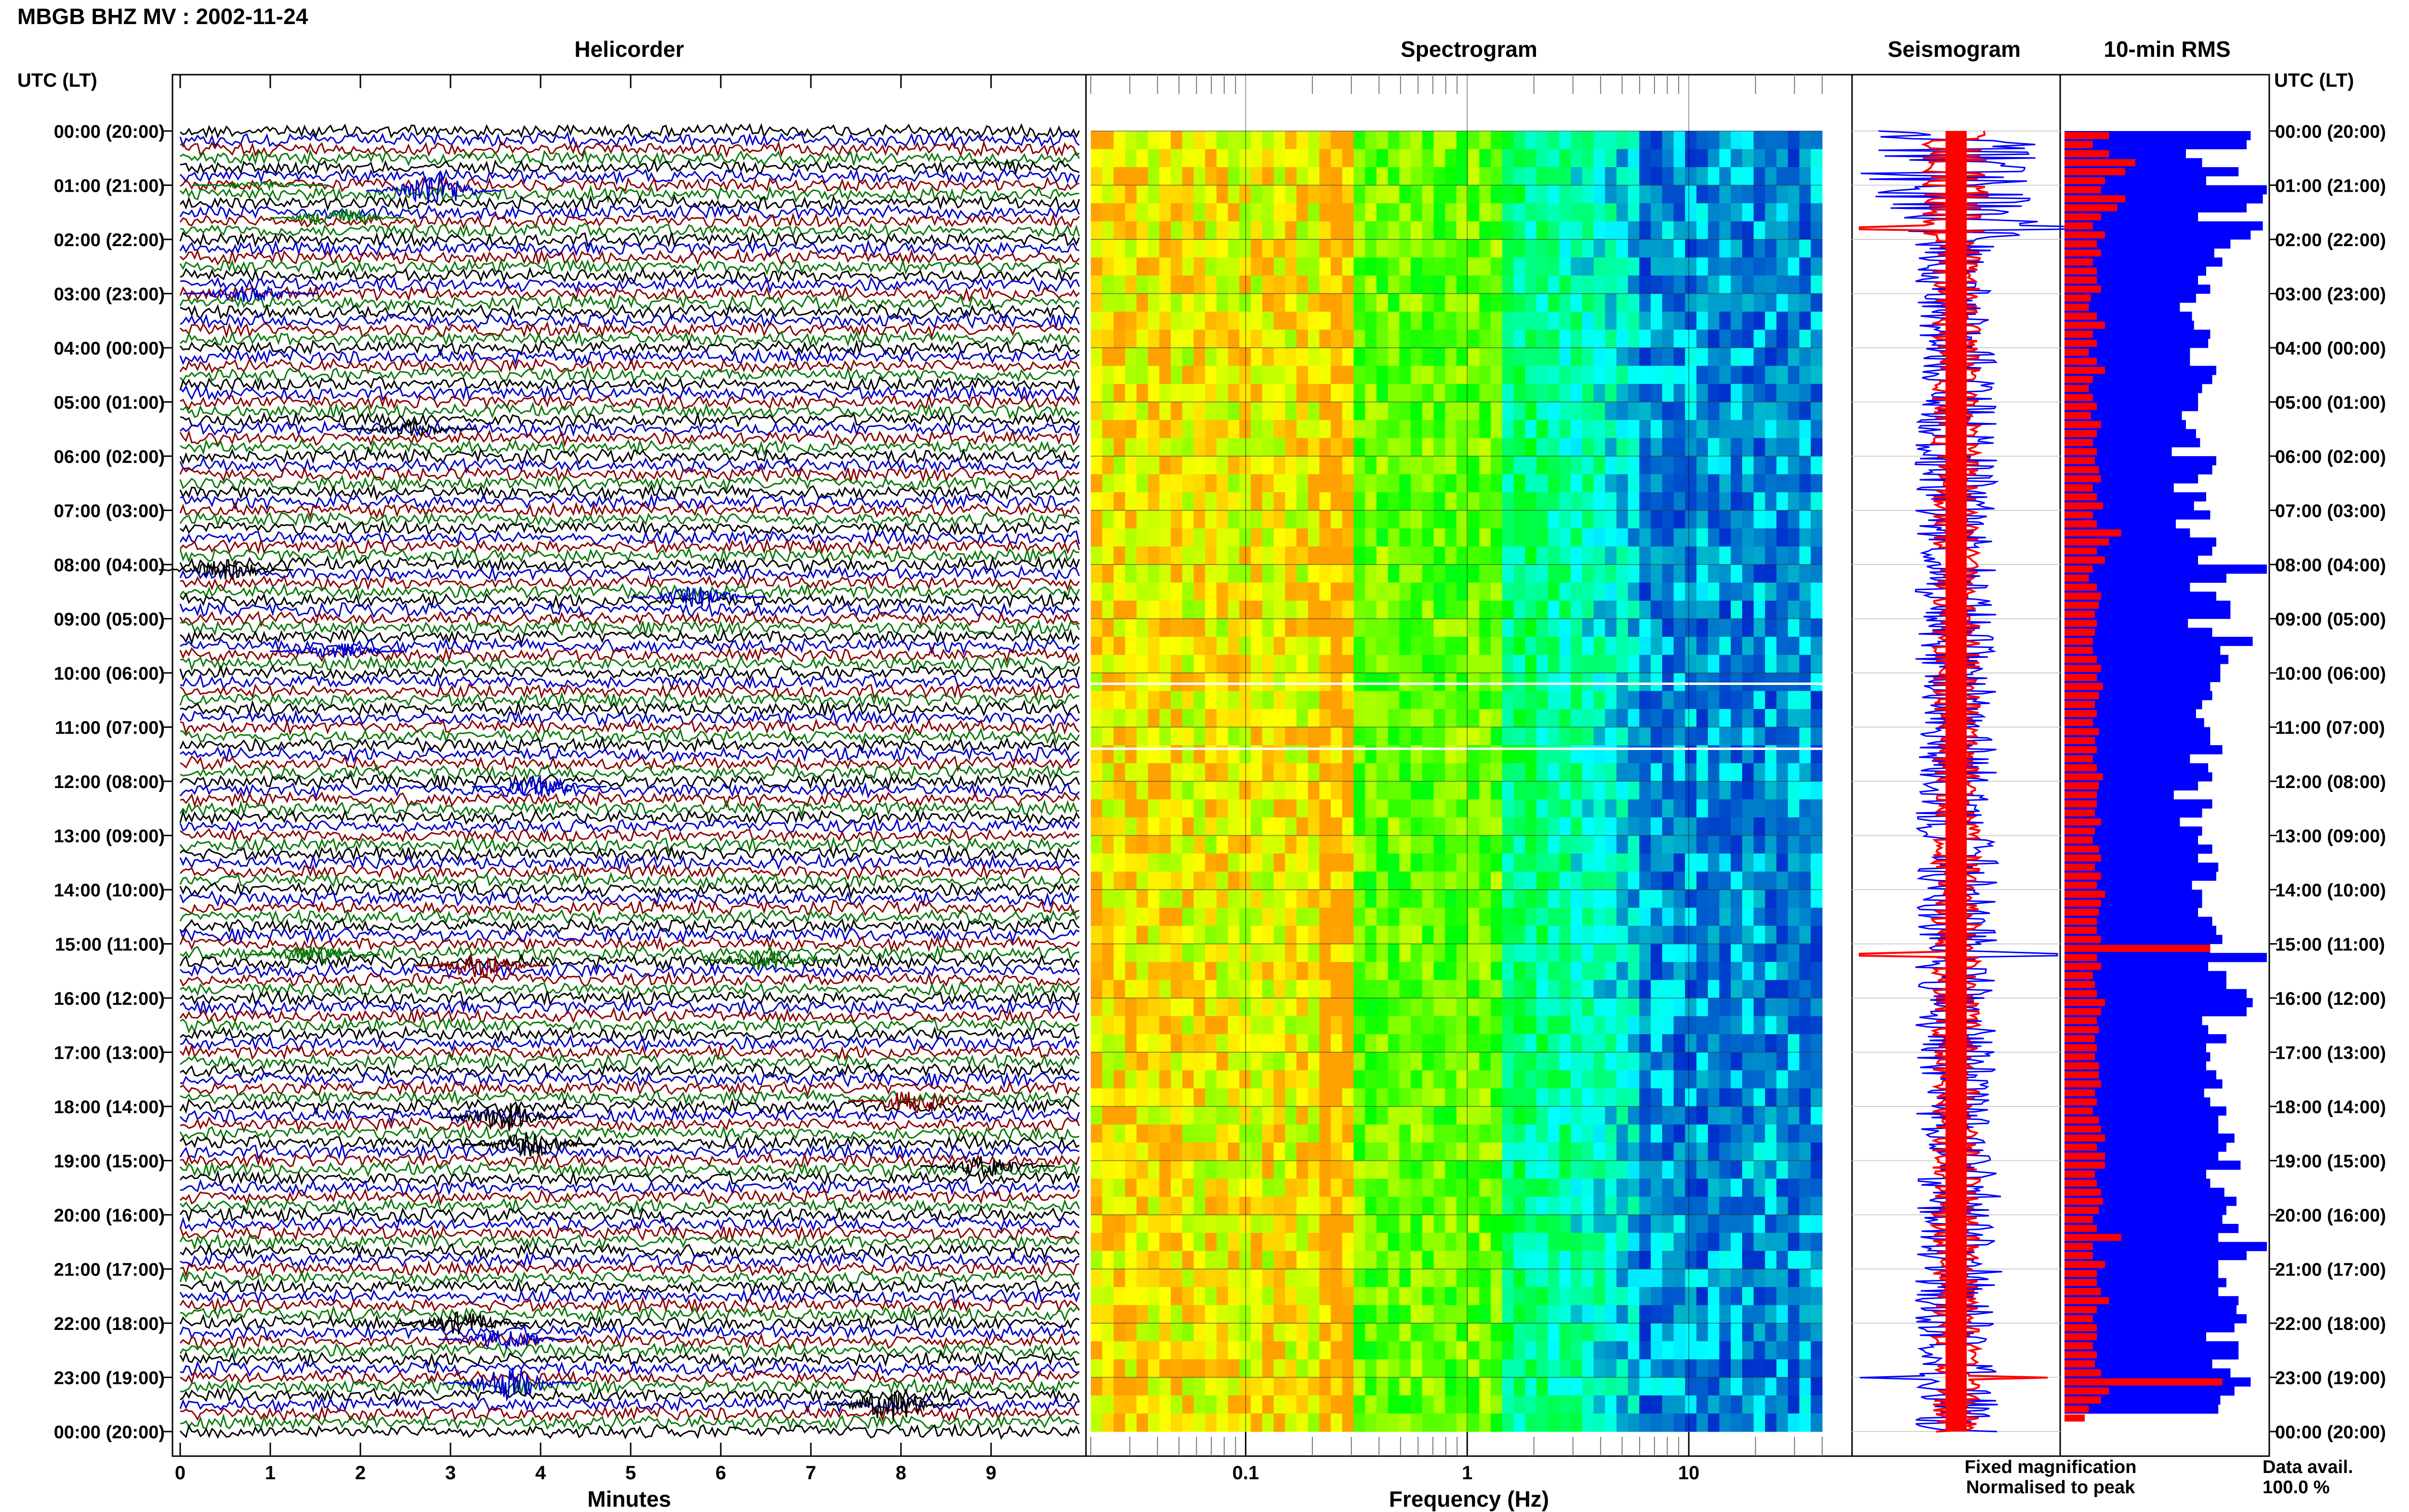 Image resolution: width=2409 pixels, height=1512 pixels. Describe the element at coordinates (2330, 511) in the screenshot. I see `time-label-right: 07:00 (03:00)` at that location.